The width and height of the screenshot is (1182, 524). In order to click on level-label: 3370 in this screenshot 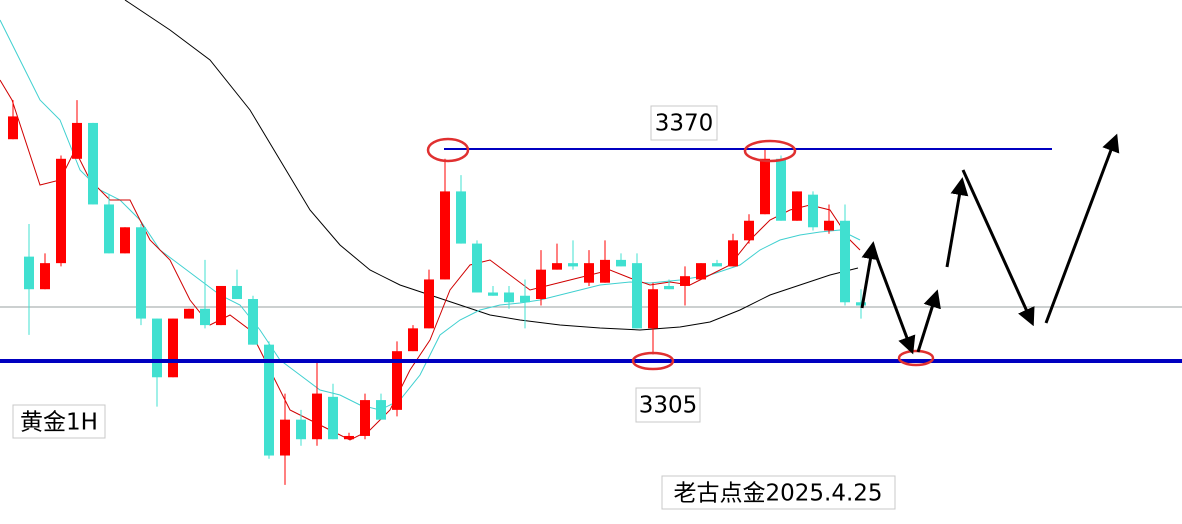, I will do `click(684, 124)`.